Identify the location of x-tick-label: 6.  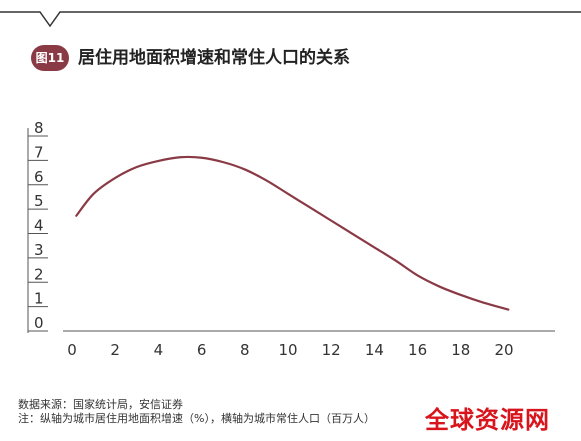
(202, 350).